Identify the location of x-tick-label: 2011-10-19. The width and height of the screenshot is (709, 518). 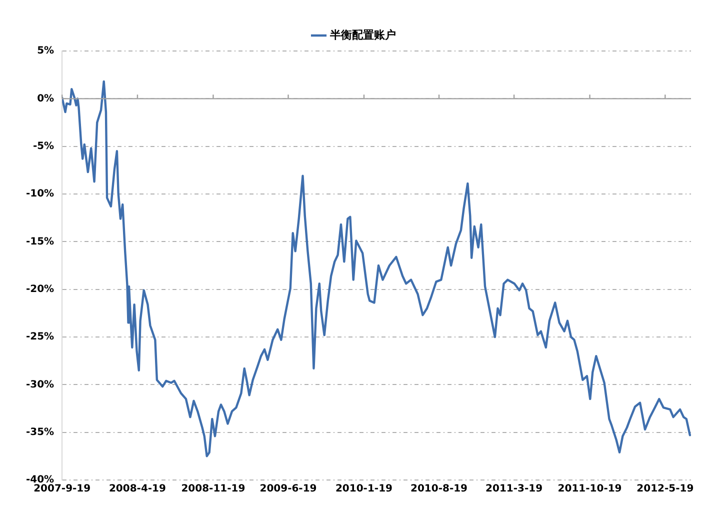
(590, 489).